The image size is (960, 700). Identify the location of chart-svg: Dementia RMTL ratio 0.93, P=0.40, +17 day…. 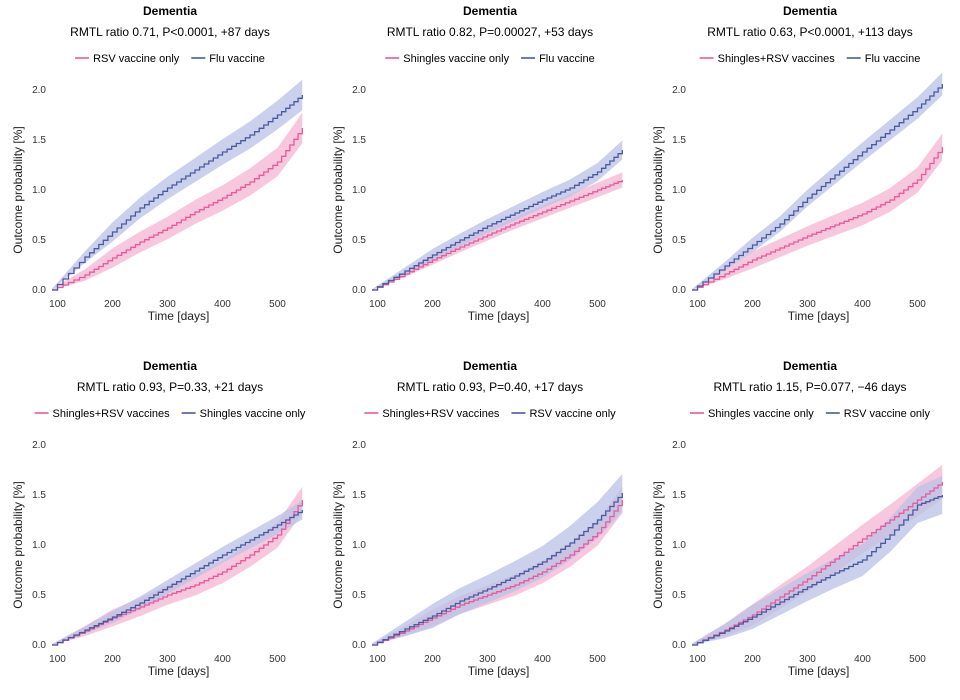
(477, 518).